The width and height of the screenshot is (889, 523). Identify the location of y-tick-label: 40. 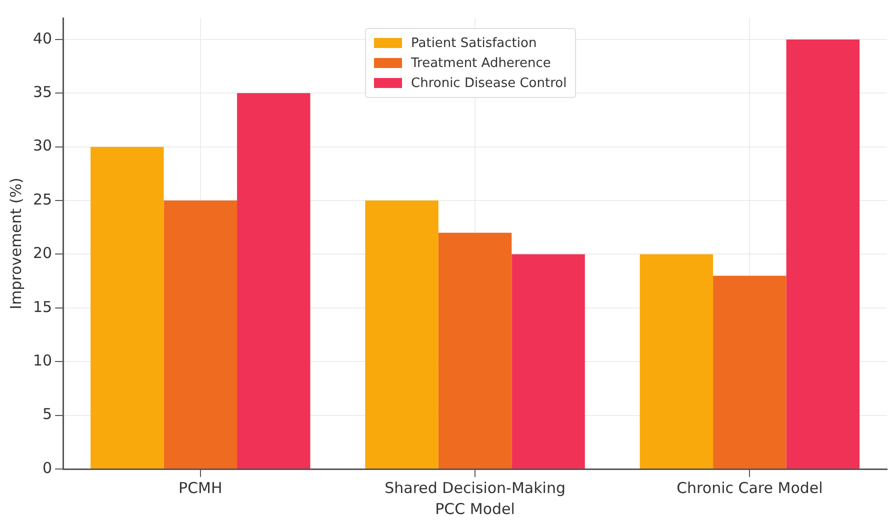
(42, 38).